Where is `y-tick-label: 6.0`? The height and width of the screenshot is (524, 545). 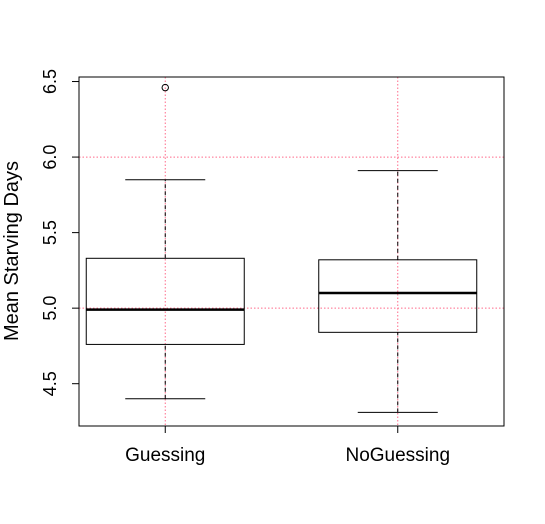 y-tick-label: 6.0 is located at coordinates (50, 157).